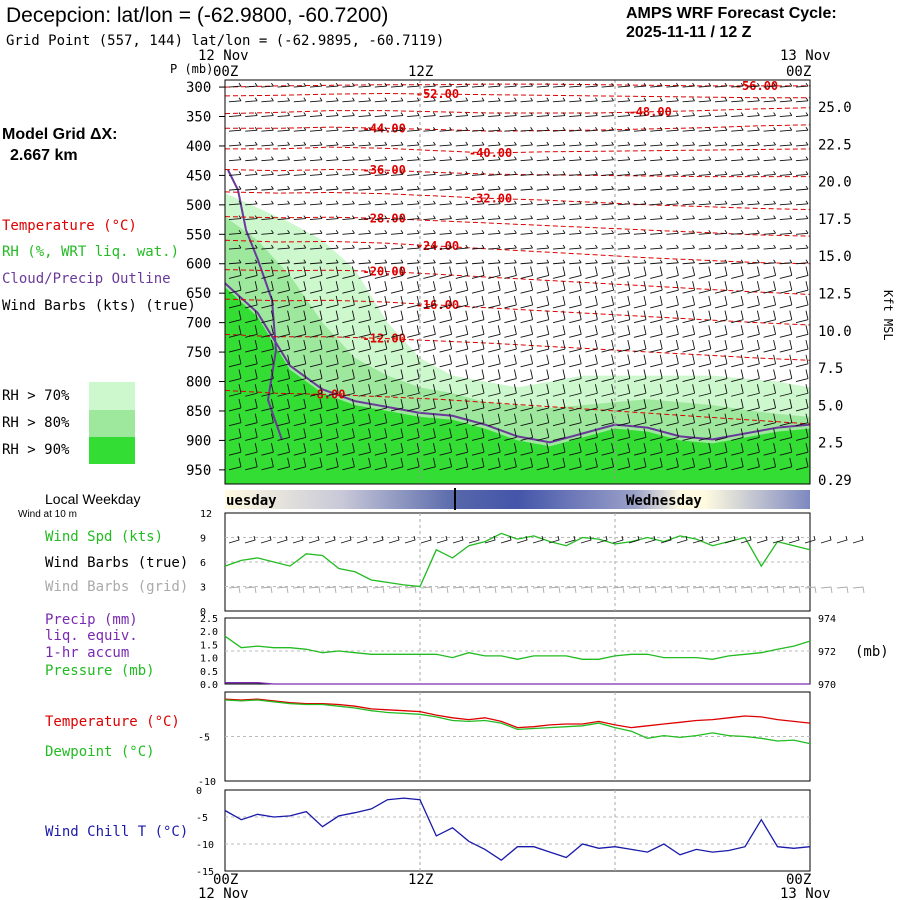  Describe the element at coordinates (87, 653) in the screenshot. I see `legend-precip-accum: 1-hr accum` at that location.